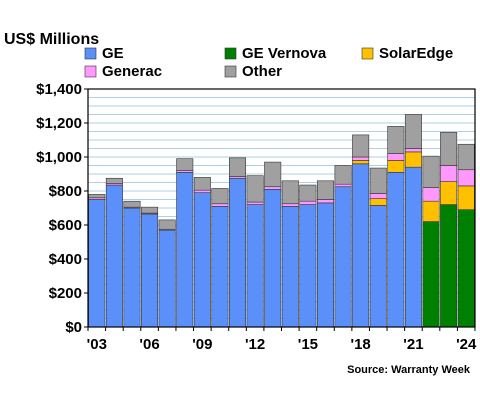 The height and width of the screenshot is (400, 480). Describe the element at coordinates (59, 157) in the screenshot. I see `y-tick-label: $1,000` at that location.